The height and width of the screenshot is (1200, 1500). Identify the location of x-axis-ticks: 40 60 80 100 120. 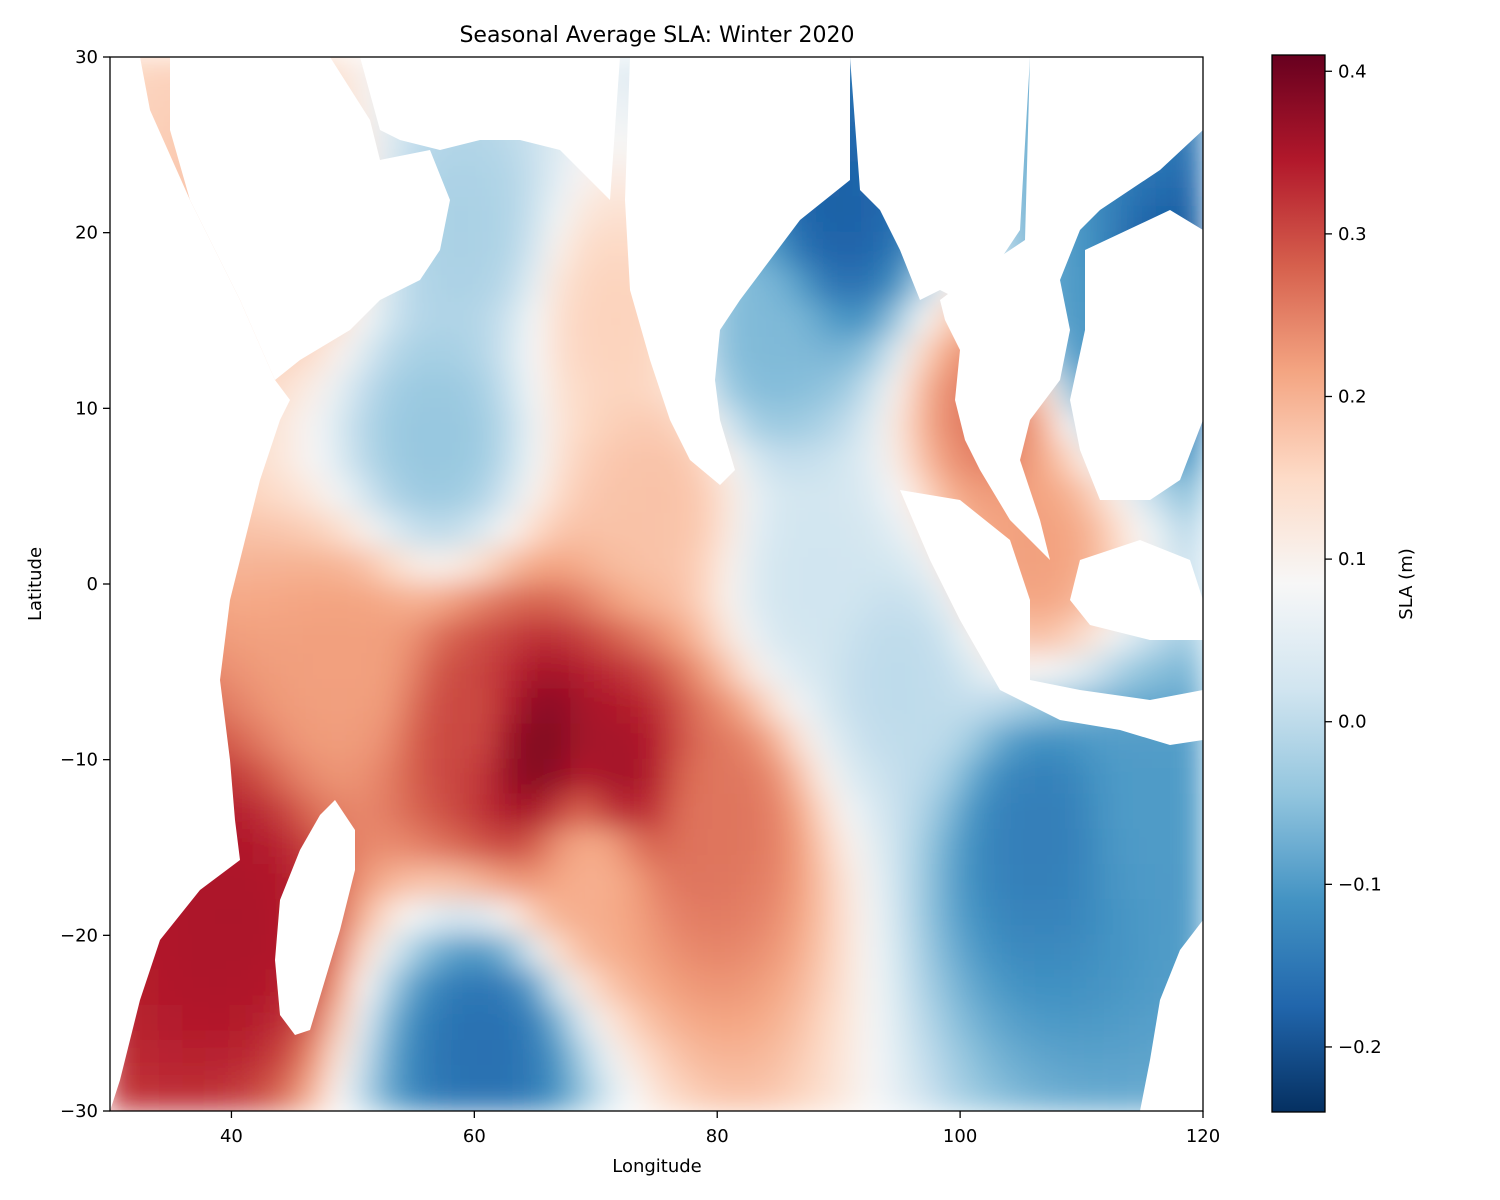
(720, 1129).